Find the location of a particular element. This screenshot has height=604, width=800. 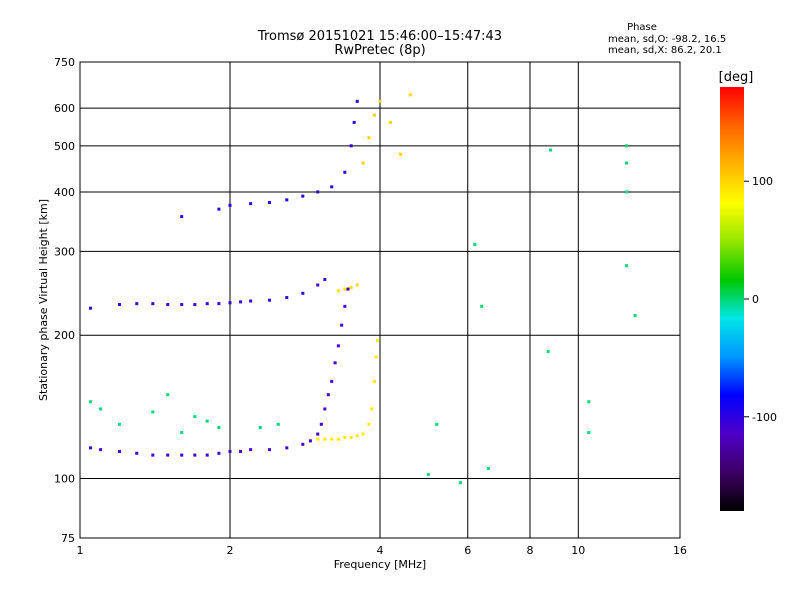

colorbar is located at coordinates (732, 299).